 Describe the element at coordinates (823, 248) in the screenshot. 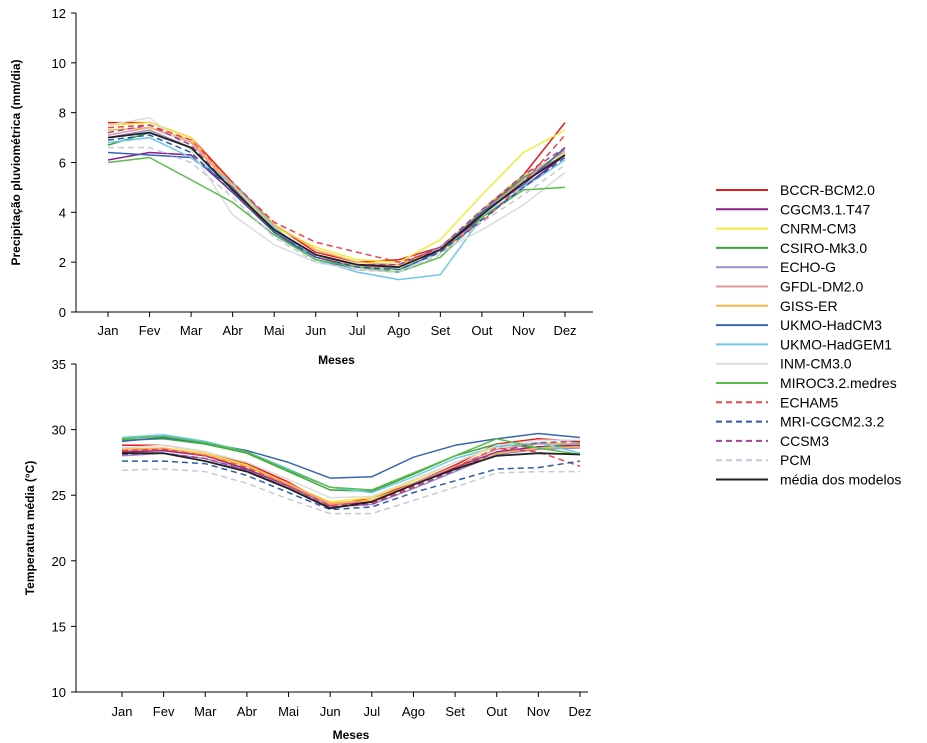

I see `legend-label: CSIRO-Mk3.0` at that location.